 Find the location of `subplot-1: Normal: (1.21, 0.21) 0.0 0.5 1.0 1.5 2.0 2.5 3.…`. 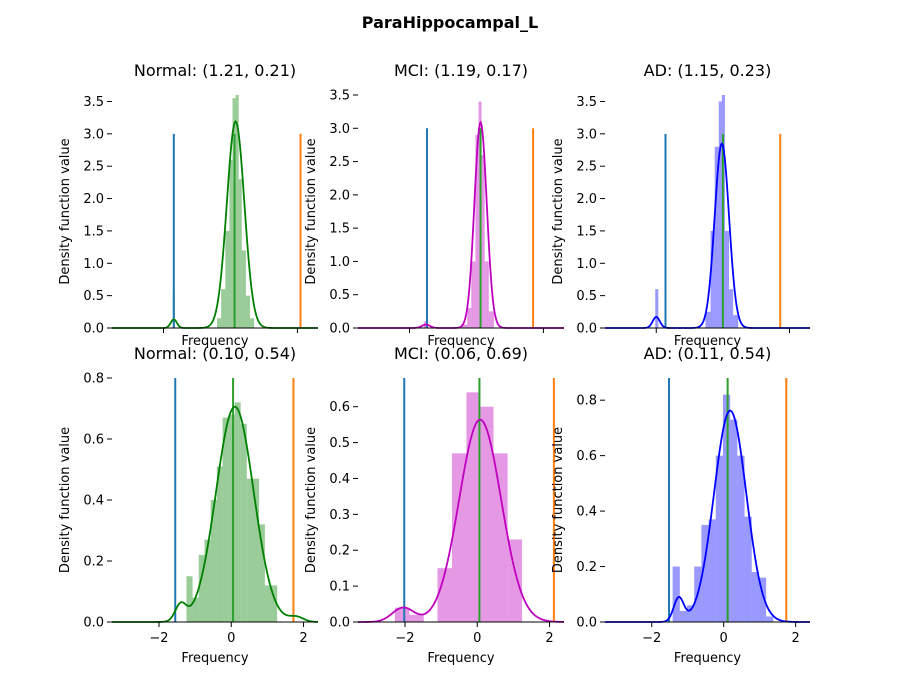

subplot-1: Normal: (1.21, 0.21) 0.0 0.5 1.0 1.5 2.0 2.5 3.… is located at coordinates (188, 205).